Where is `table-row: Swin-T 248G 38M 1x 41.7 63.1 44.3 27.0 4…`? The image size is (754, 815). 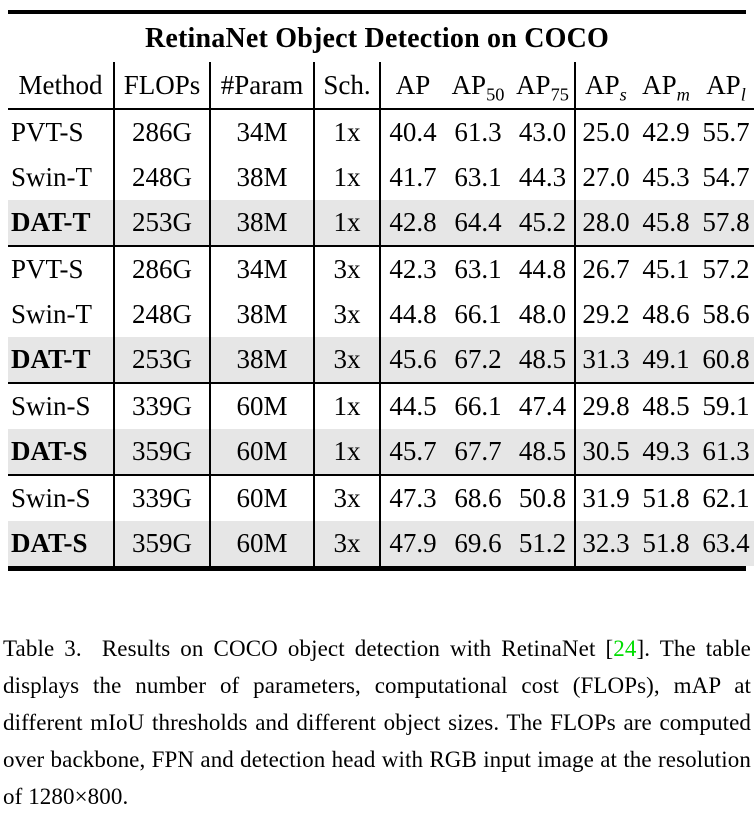
table-row: Swin-T 248G 38M 1x 41.7 63.1 44.3 27.0 4… is located at coordinates (381, 177).